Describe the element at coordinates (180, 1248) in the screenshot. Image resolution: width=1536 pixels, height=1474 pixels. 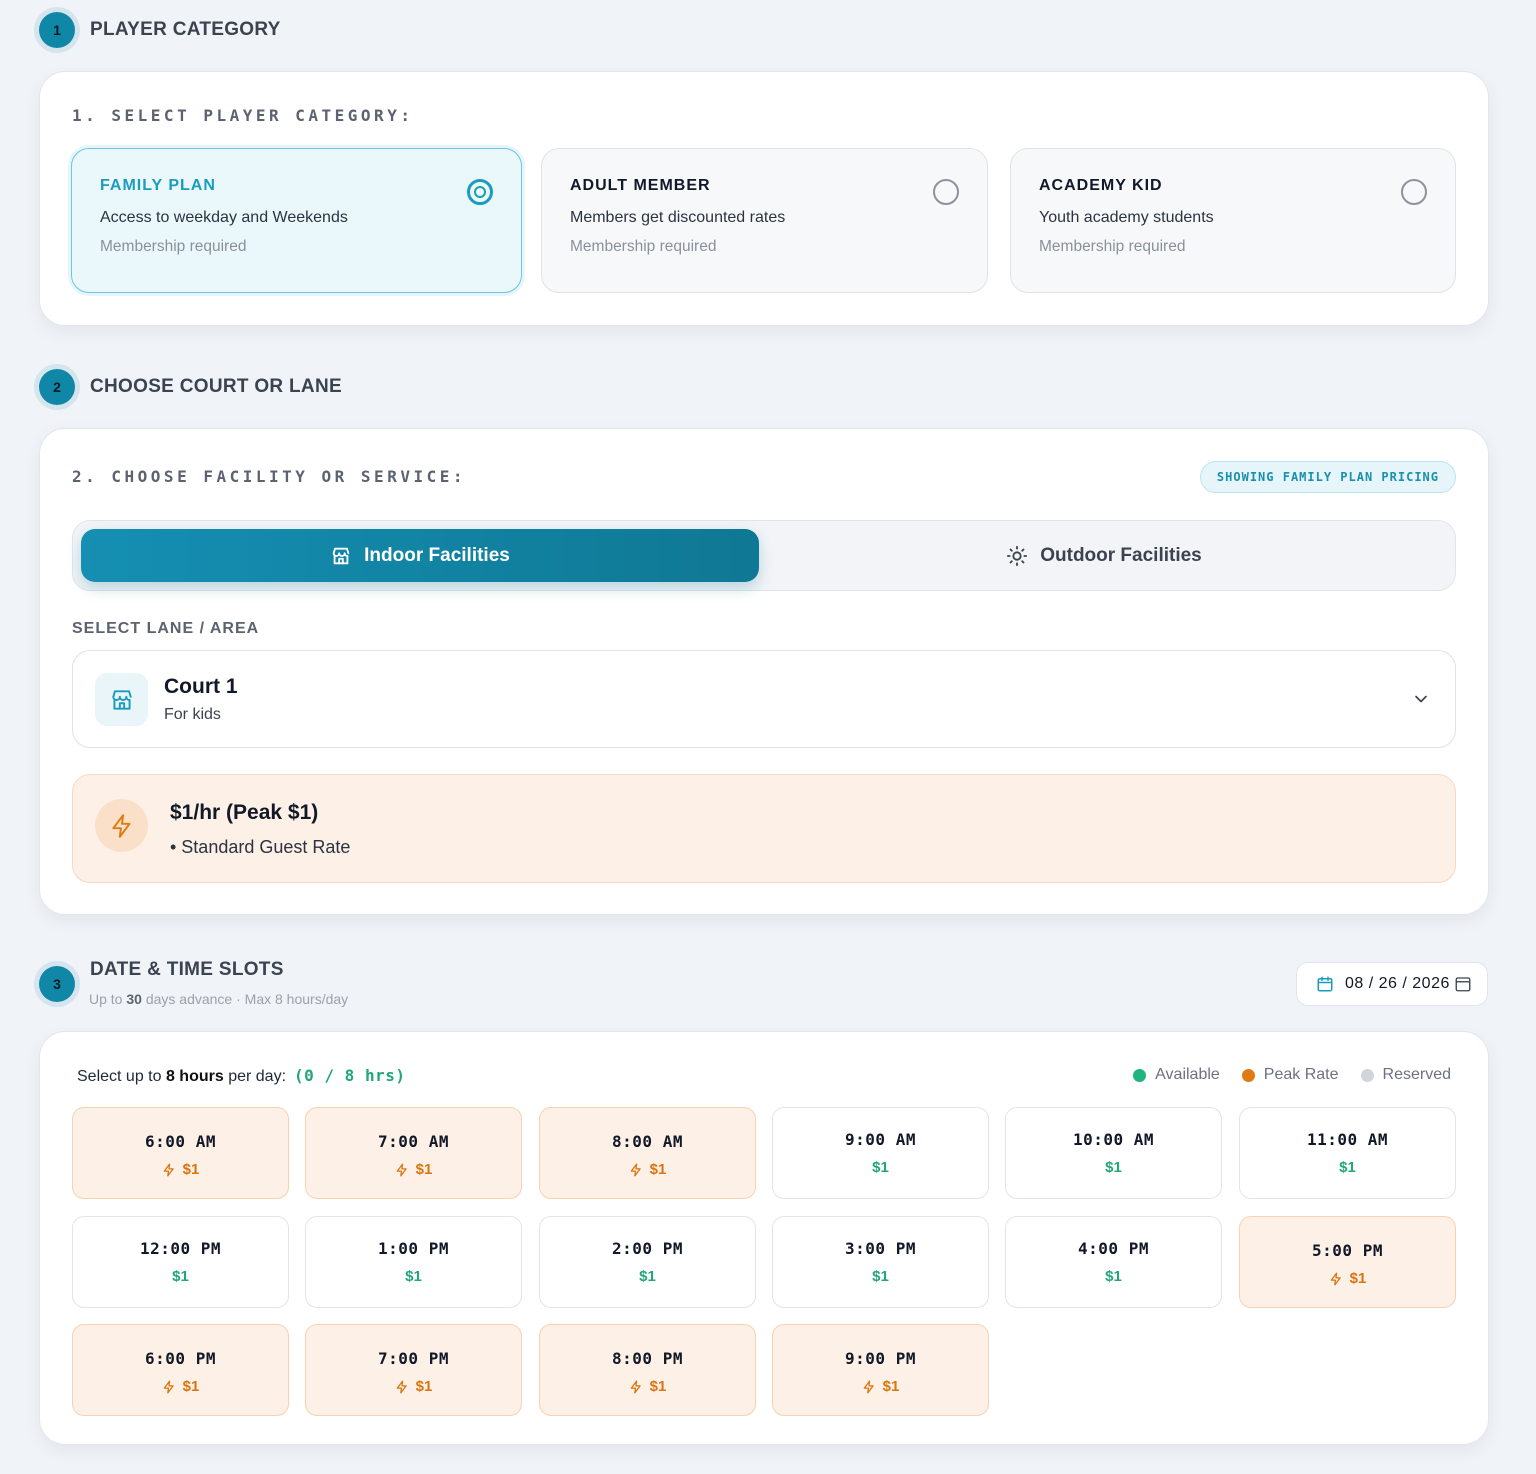
I see `slot-time: 12:00 PM` at that location.